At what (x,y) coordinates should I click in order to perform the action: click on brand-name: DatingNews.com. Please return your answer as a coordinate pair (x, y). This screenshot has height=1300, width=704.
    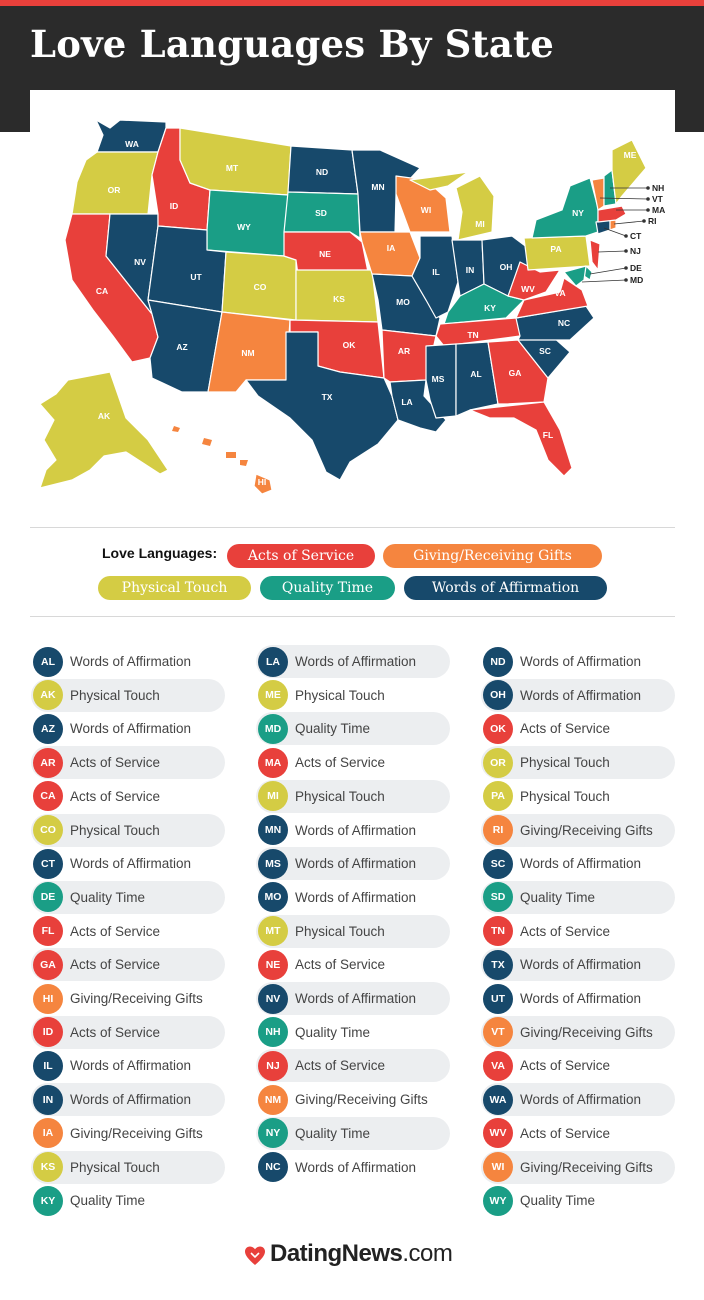
    Looking at the image, I should click on (361, 1254).